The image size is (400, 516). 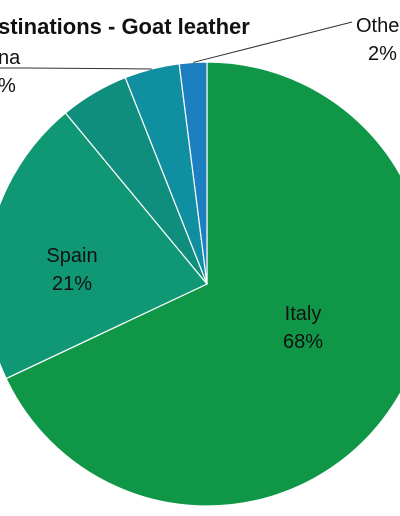 I want to click on slice-category-label: Italy, so click(x=303, y=314).